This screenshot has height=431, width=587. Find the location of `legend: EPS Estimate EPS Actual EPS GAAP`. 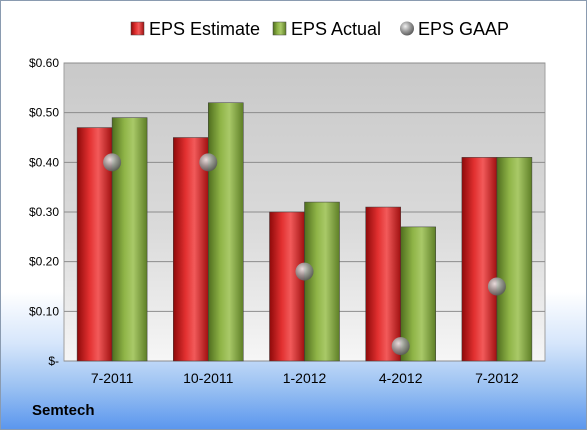

legend: EPS Estimate EPS Actual EPS GAAP is located at coordinates (319, 29).